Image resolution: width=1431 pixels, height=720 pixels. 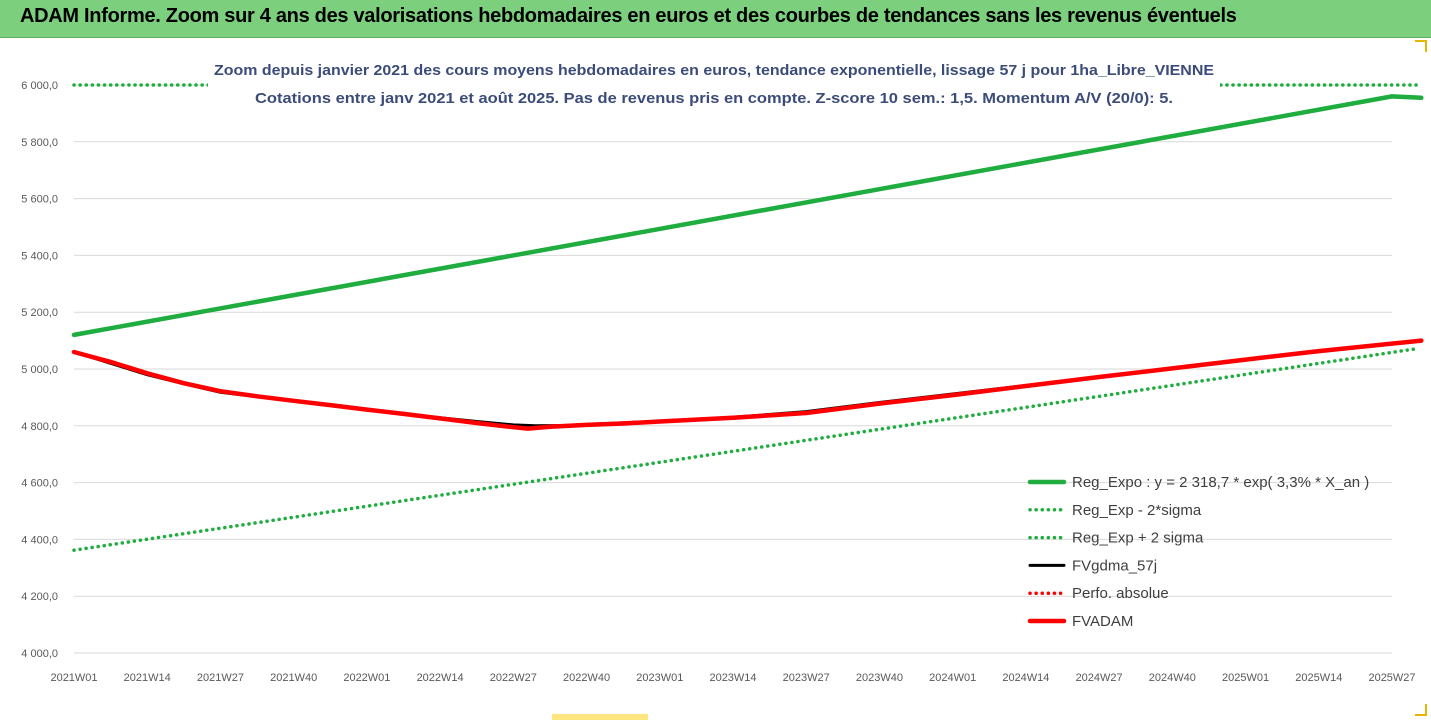 I want to click on x-tick-label: 2022W40, so click(x=586, y=678).